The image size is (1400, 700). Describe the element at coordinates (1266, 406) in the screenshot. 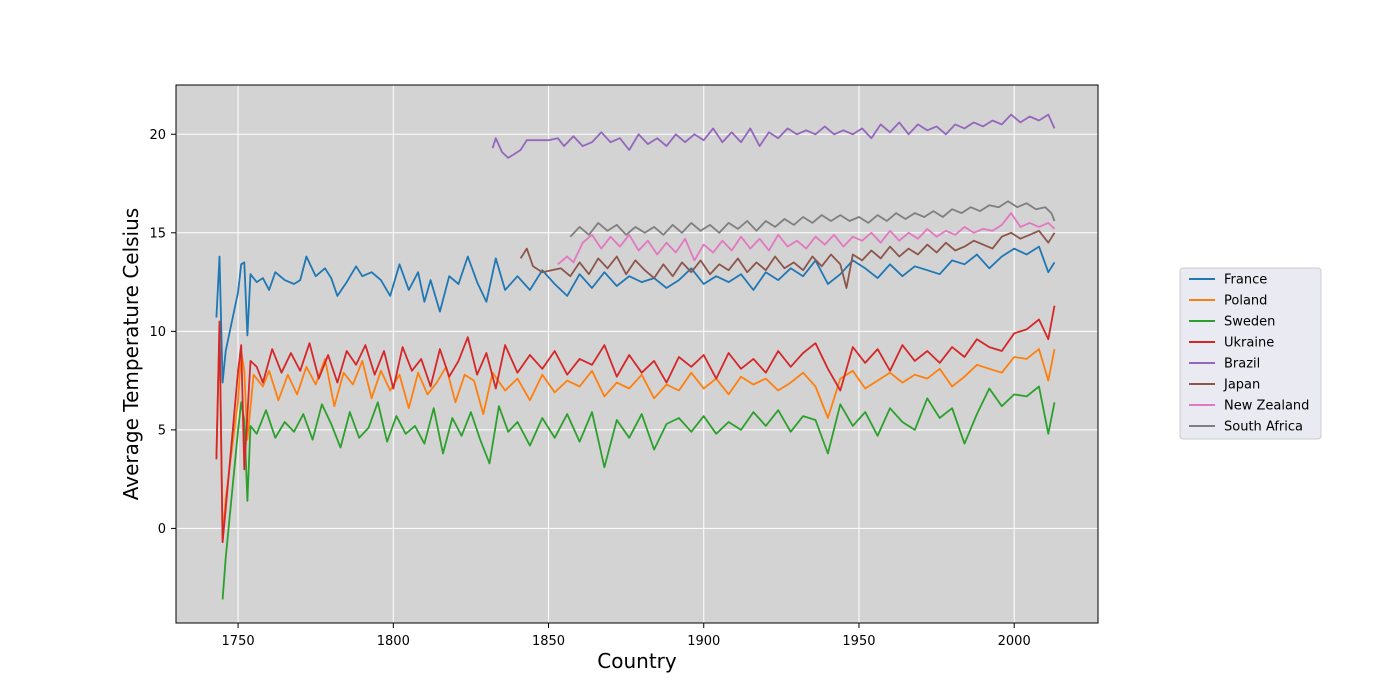

I see `legend-label-new-zealand: New Zealand` at that location.